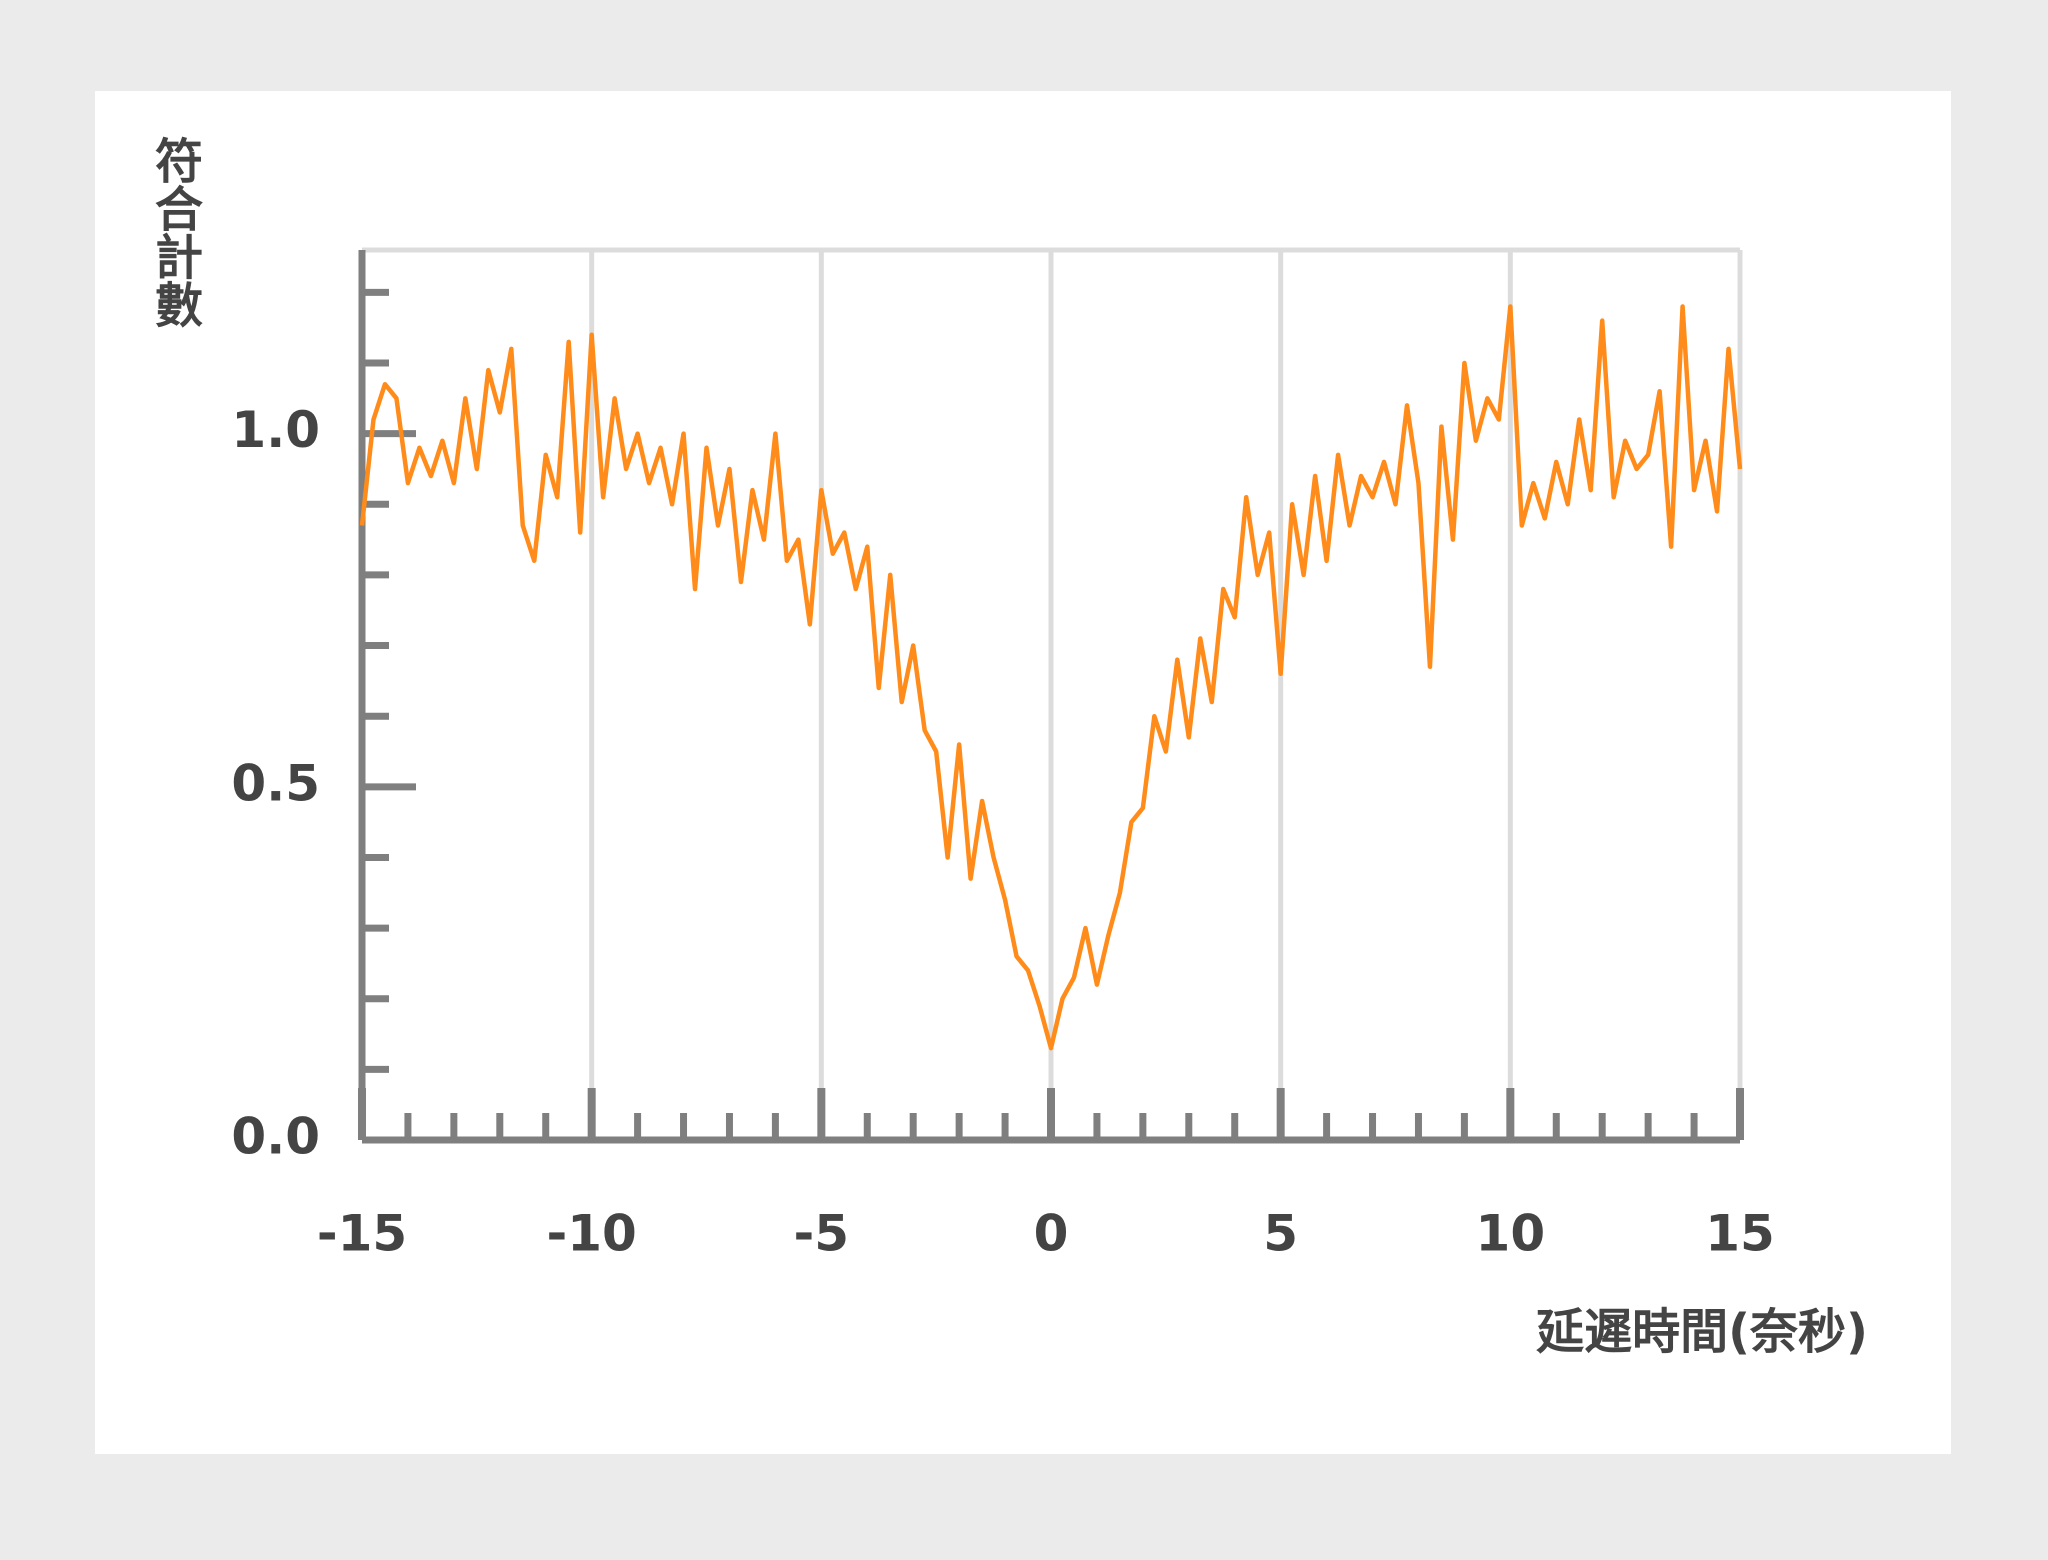 The height and width of the screenshot is (1560, 2048). What do you see at coordinates (1511, 1234) in the screenshot?
I see `x-tick-label: 10` at bounding box center [1511, 1234].